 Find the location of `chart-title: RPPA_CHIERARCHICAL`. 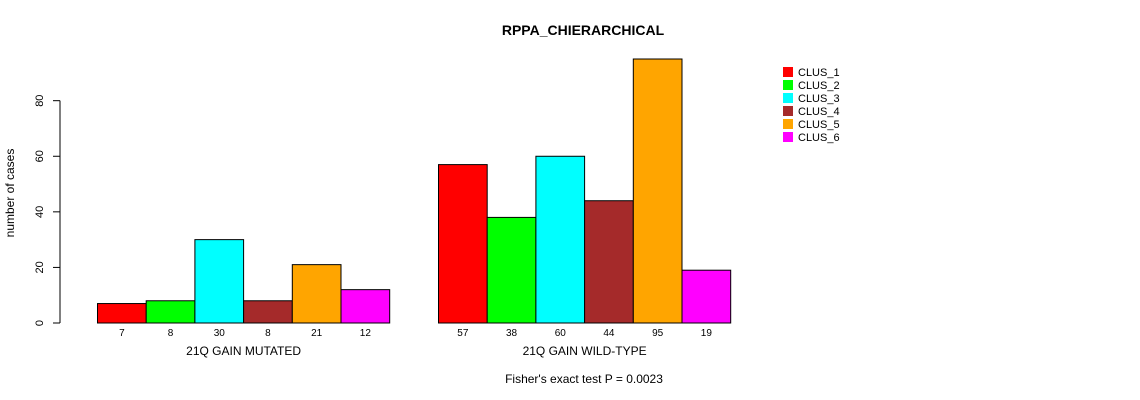

chart-title: RPPA_CHIERARCHICAL is located at coordinates (583, 30).